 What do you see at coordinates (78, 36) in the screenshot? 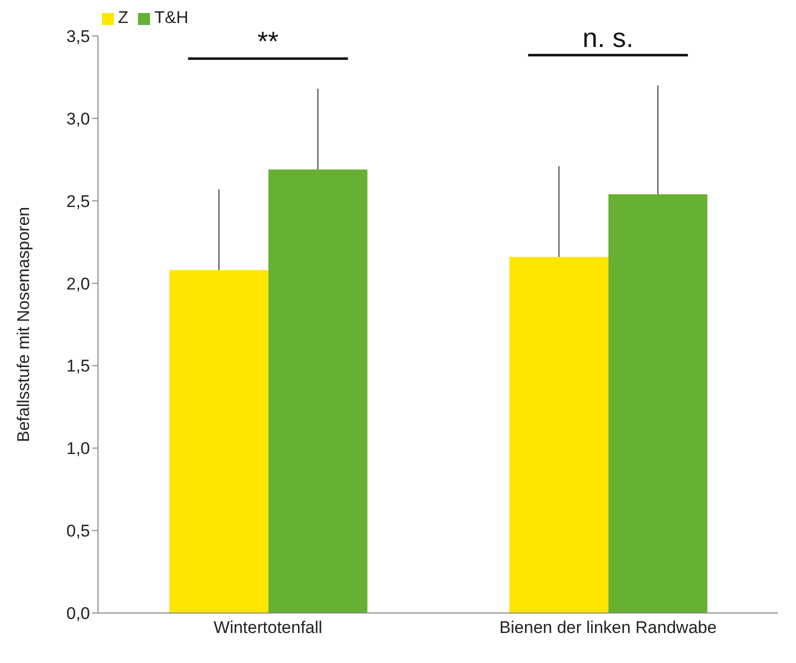
I see `y-tick-label: 3,5` at bounding box center [78, 36].